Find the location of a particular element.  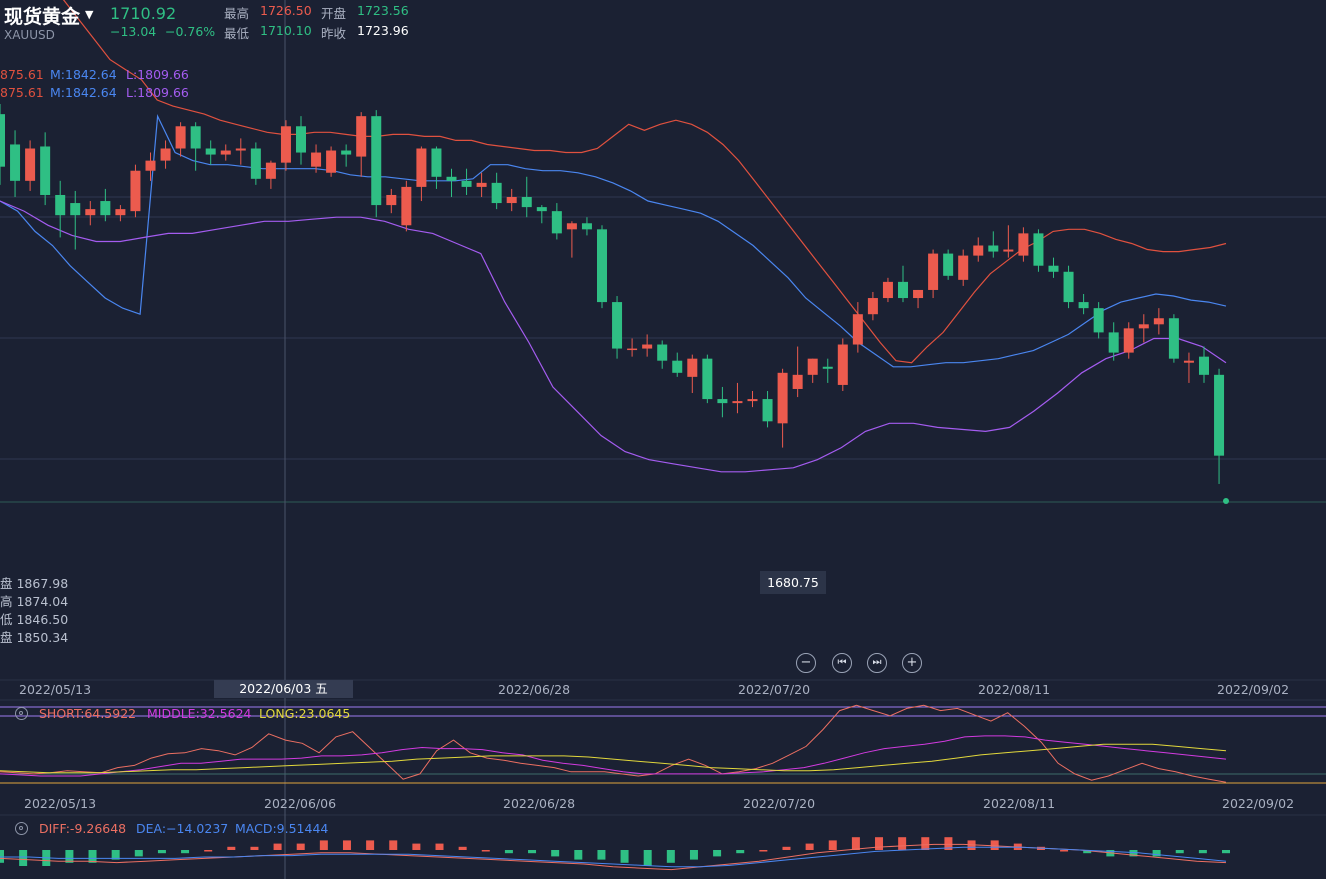

cursor-date: 2022/06/03 五 is located at coordinates (283, 689).